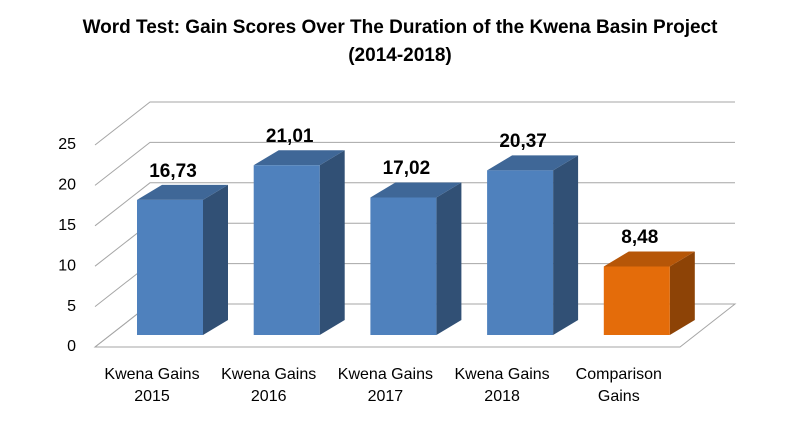 This screenshot has height=425, width=800. What do you see at coordinates (640, 238) in the screenshot?
I see `value-label: 8,48` at bounding box center [640, 238].